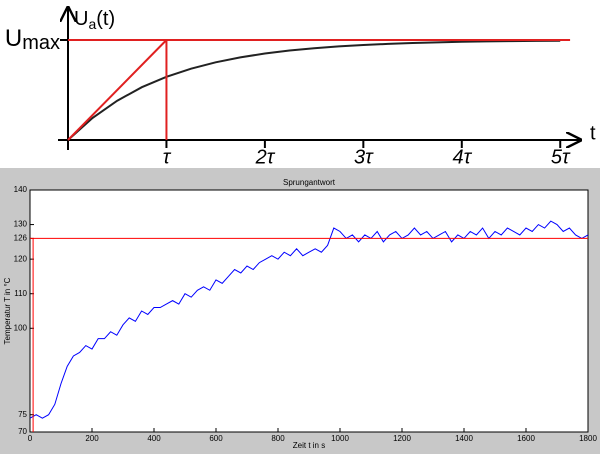 This screenshot has height=459, width=600. I want to click on series-line, so click(117, 90).